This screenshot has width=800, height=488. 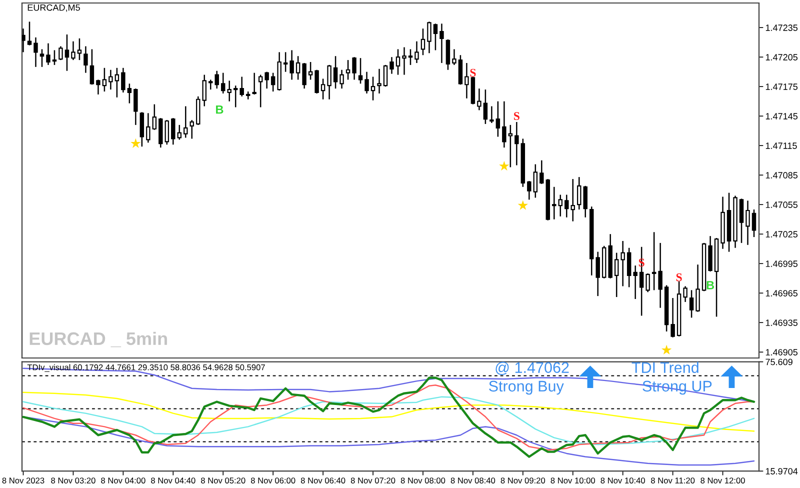 I want to click on x-tick-label: 8 Nov 08:40, so click(x=473, y=481).